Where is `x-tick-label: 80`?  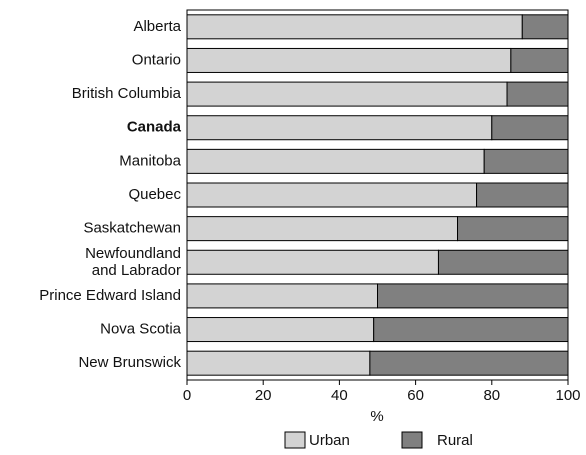
x-tick-label: 80 is located at coordinates (491, 395).